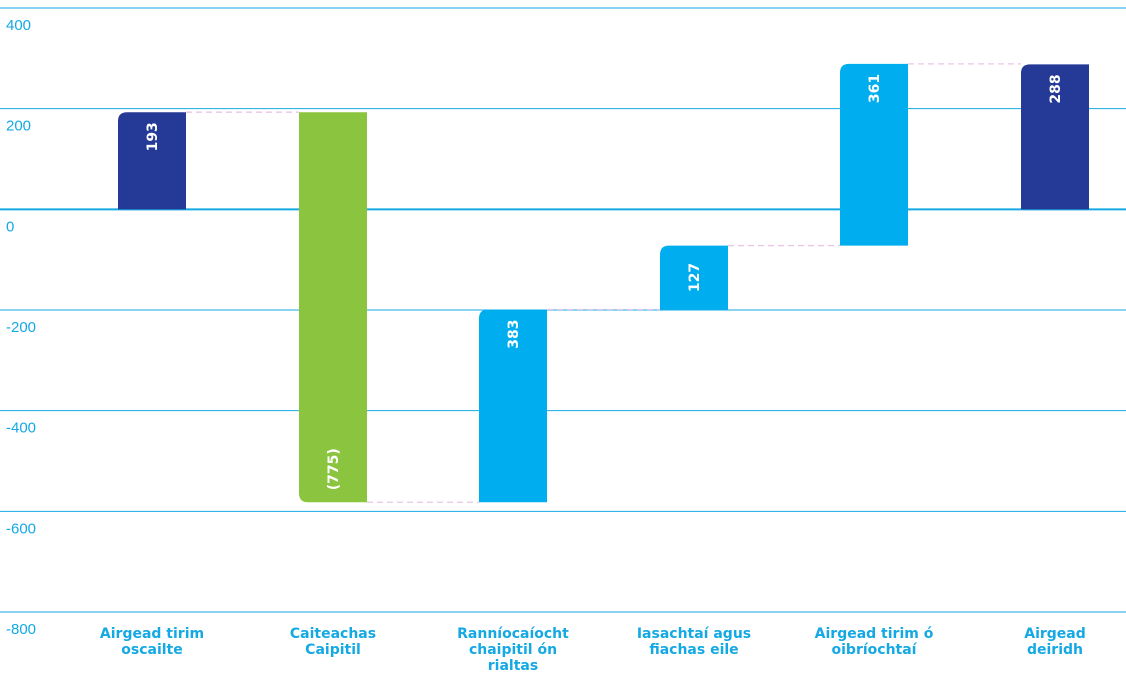  Describe the element at coordinates (874, 634) in the screenshot. I see `category-label-line: Airgead tirim ó` at that location.